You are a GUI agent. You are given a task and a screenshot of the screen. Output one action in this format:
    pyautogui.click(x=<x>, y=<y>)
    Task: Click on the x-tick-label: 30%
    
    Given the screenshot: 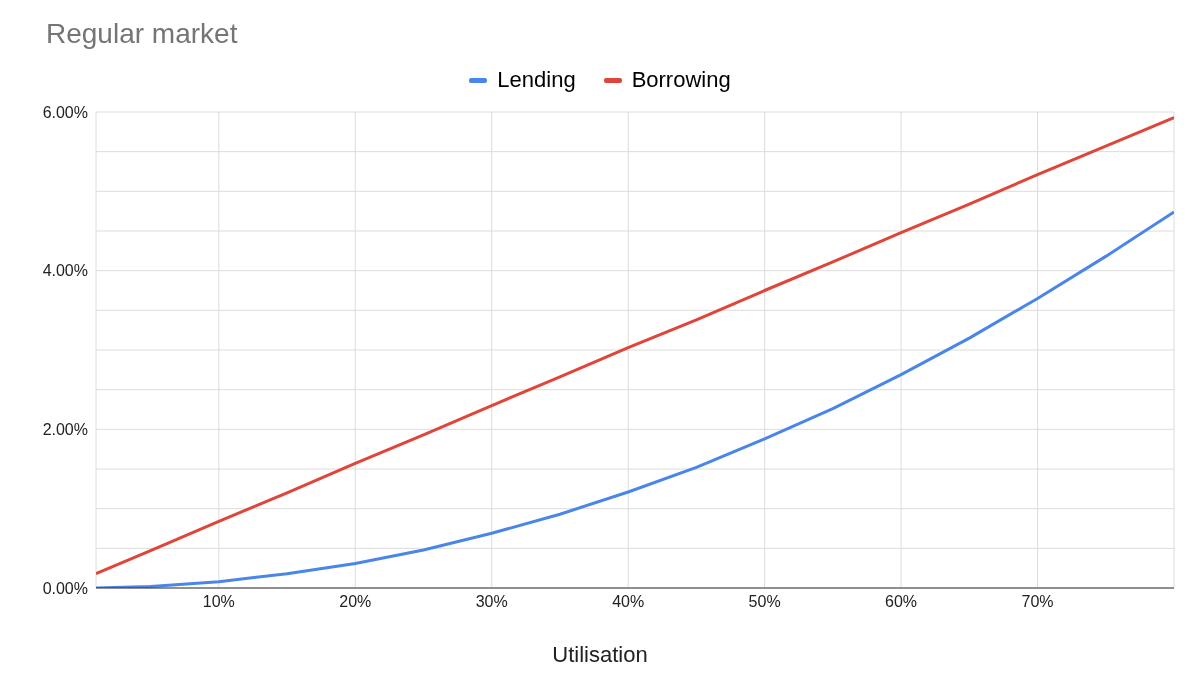 What is the action you would take?
    pyautogui.click(x=491, y=602)
    